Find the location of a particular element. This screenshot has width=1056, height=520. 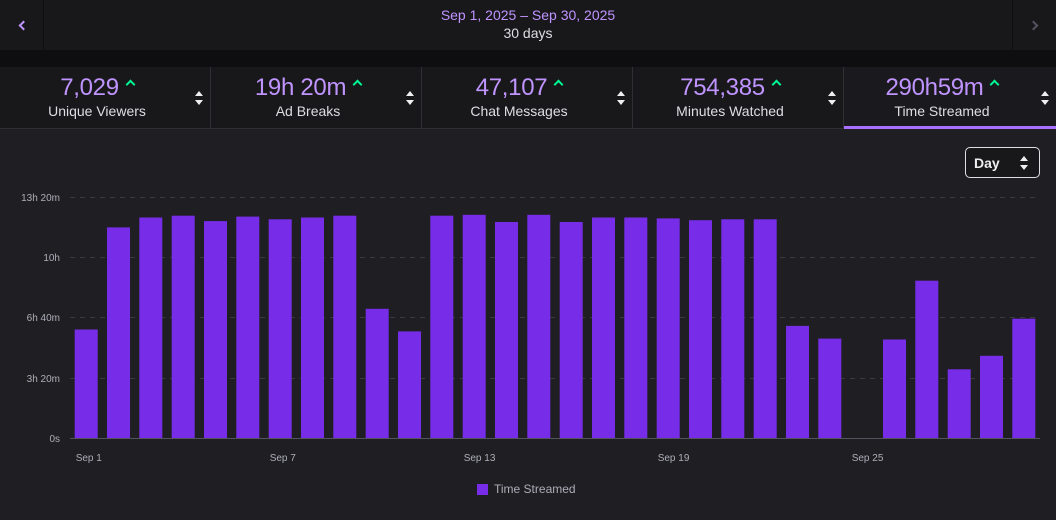

date-range-label: Sep 1, 2025 – Sep 30, 2025 is located at coordinates (528, 15).